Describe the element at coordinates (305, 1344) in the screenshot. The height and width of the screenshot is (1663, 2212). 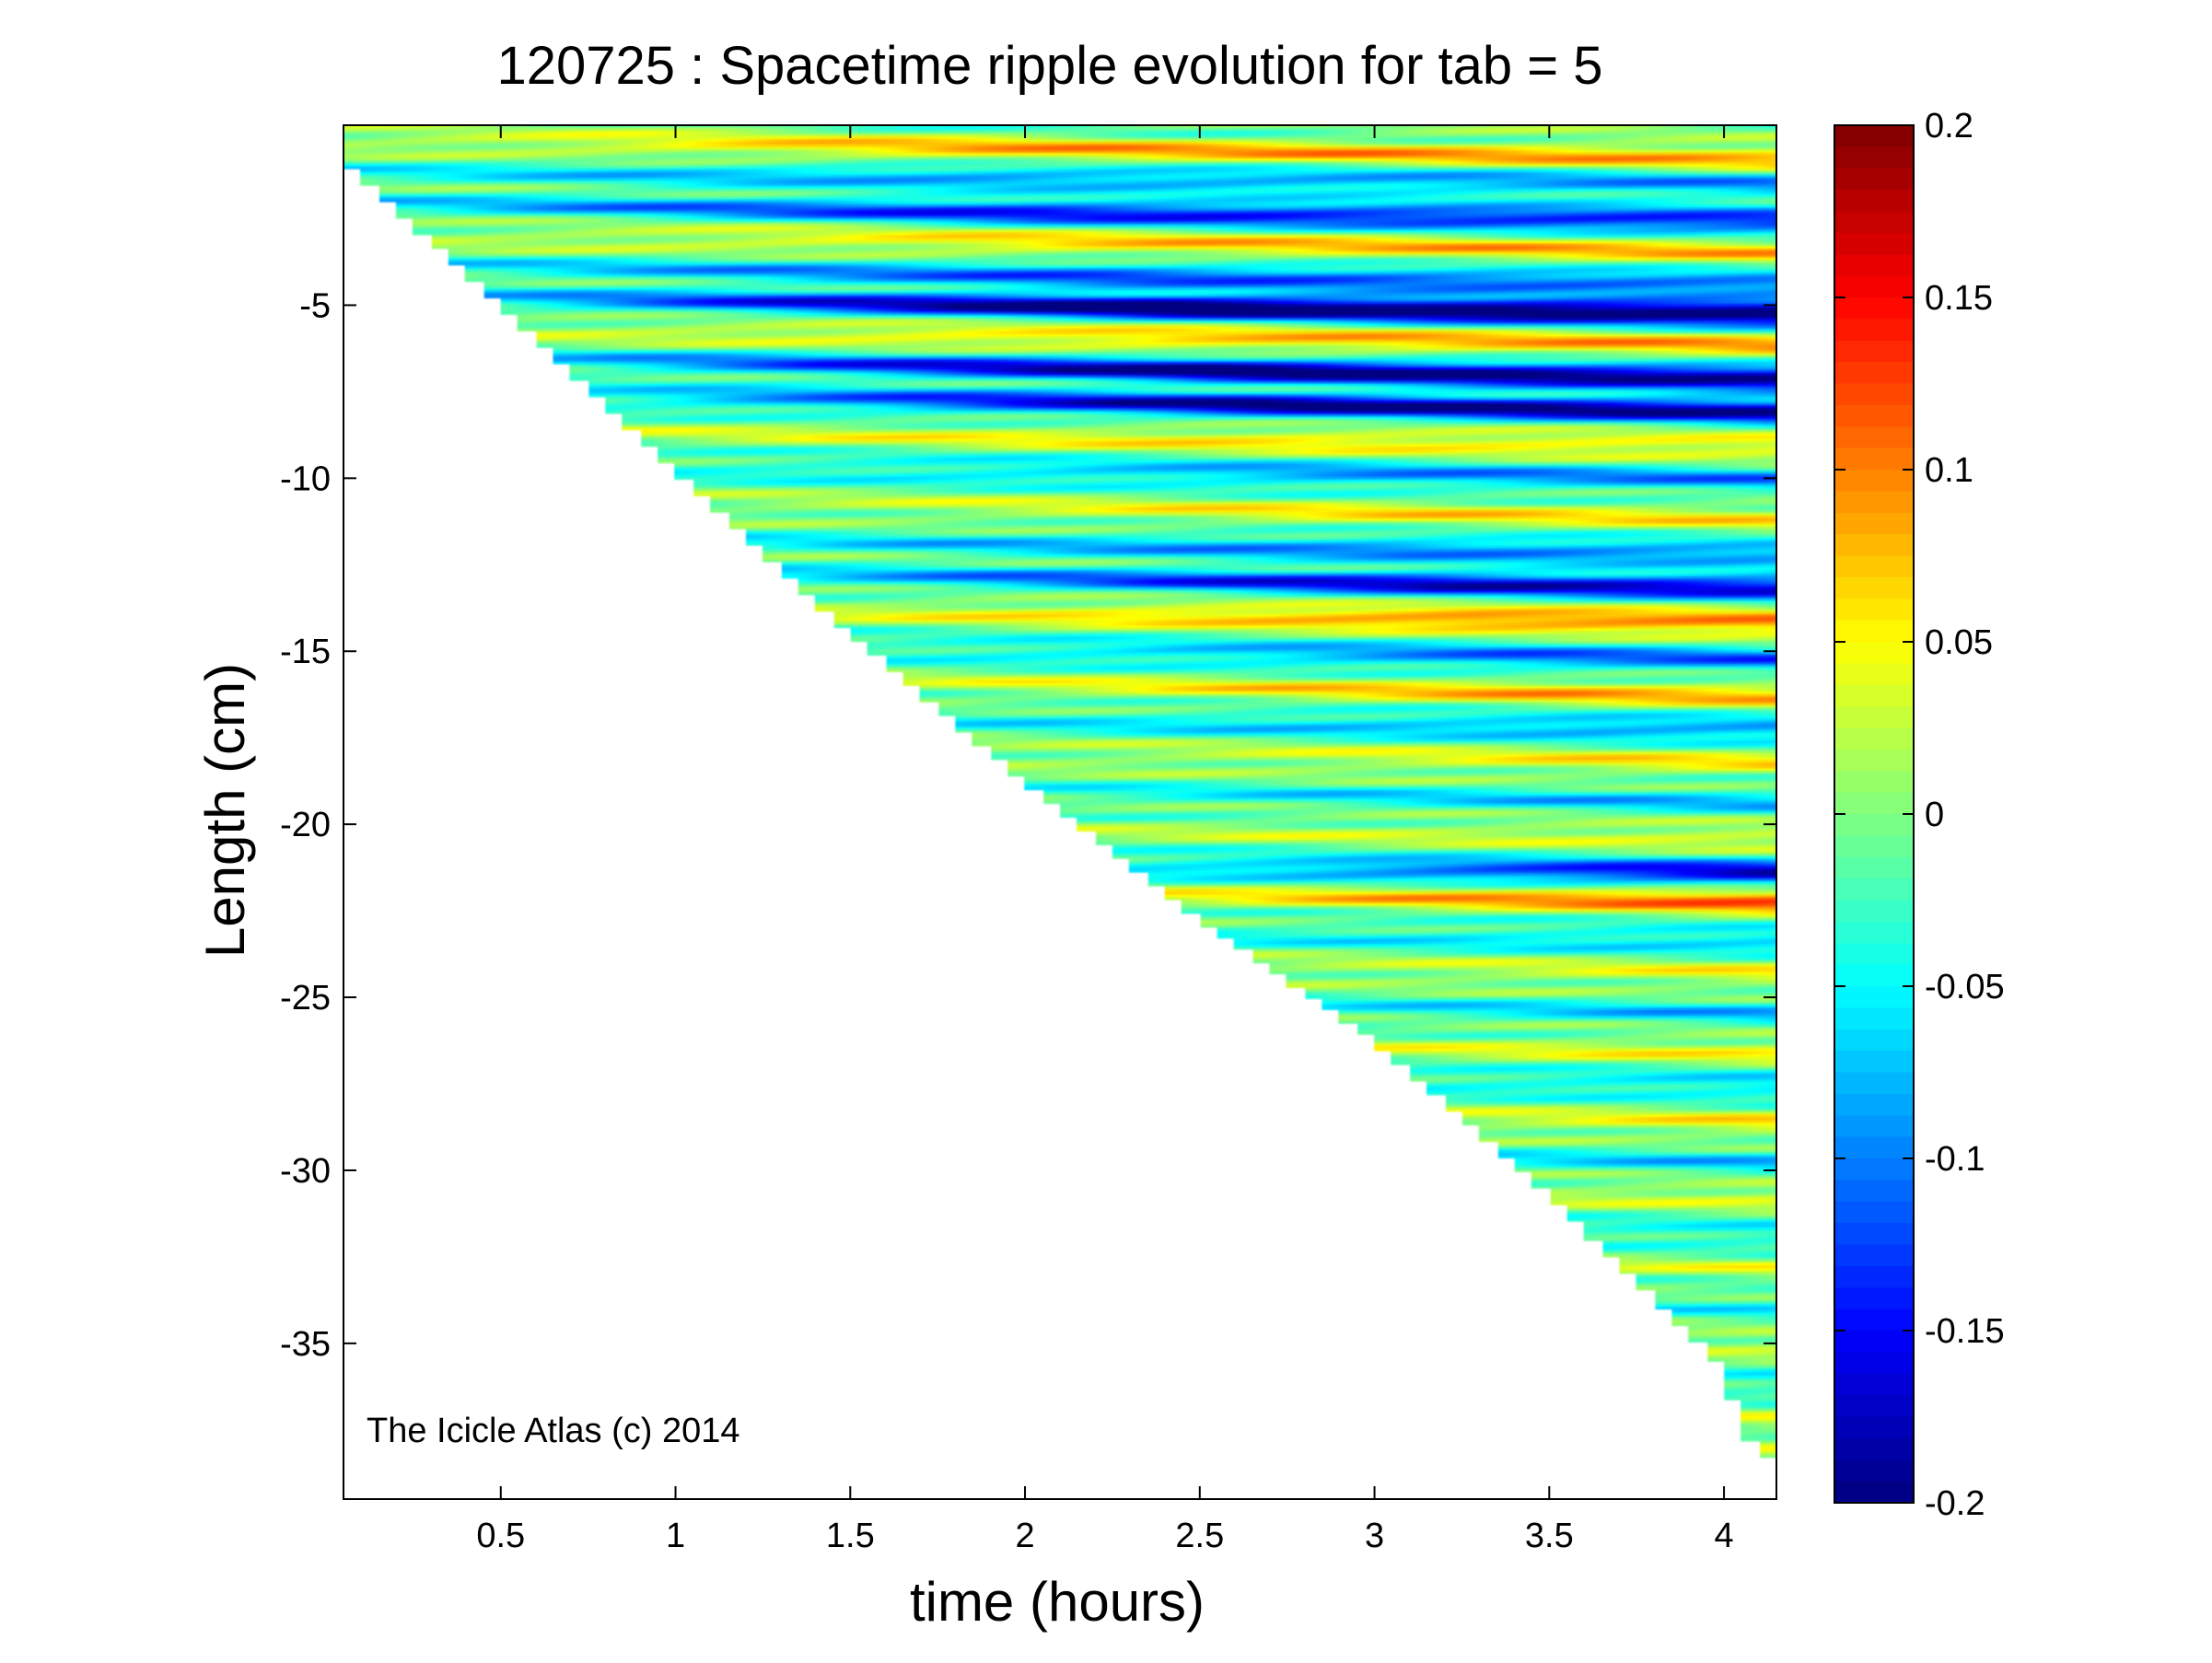
I see `y-tick-label: -35` at that location.